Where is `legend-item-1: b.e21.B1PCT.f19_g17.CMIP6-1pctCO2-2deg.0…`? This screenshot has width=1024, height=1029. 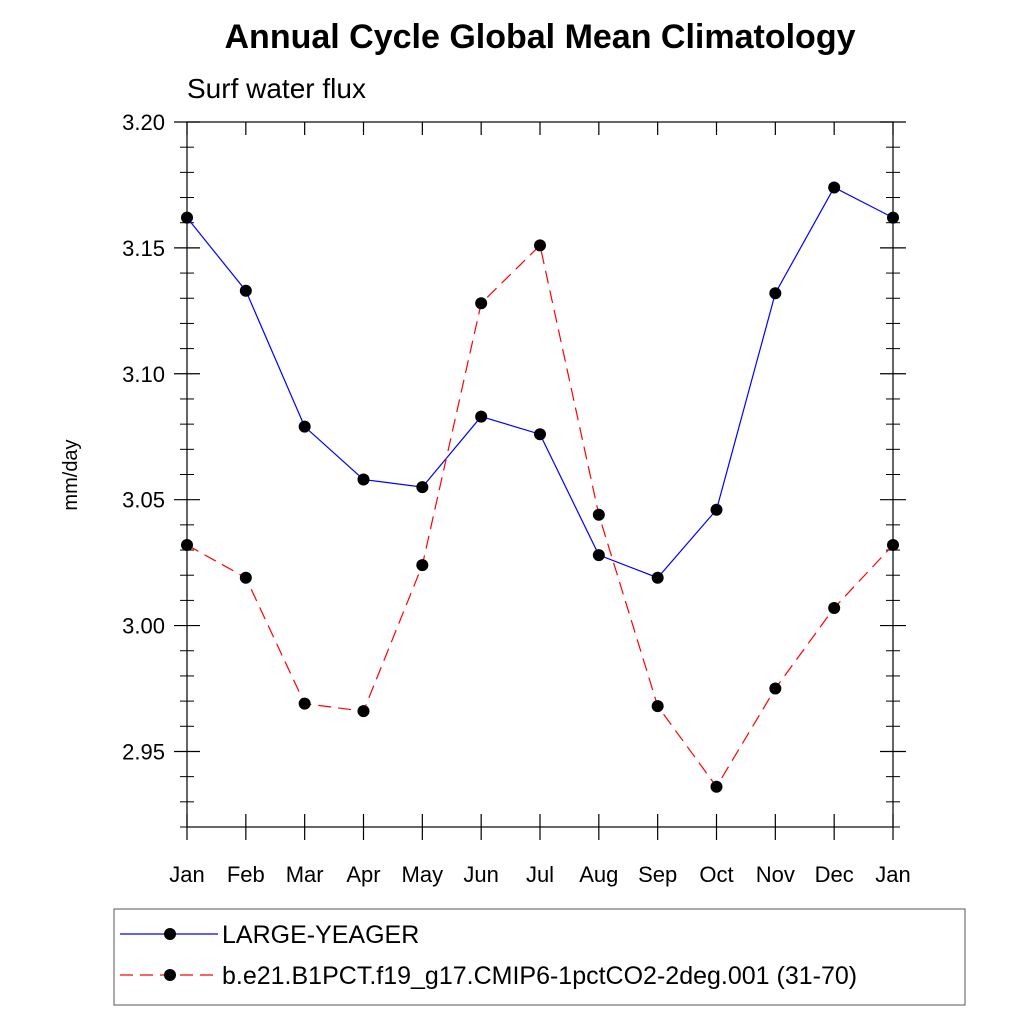 legend-item-1: b.e21.B1PCT.f19_g17.CMIP6-1pctCO2-2deg.0… is located at coordinates (488, 976).